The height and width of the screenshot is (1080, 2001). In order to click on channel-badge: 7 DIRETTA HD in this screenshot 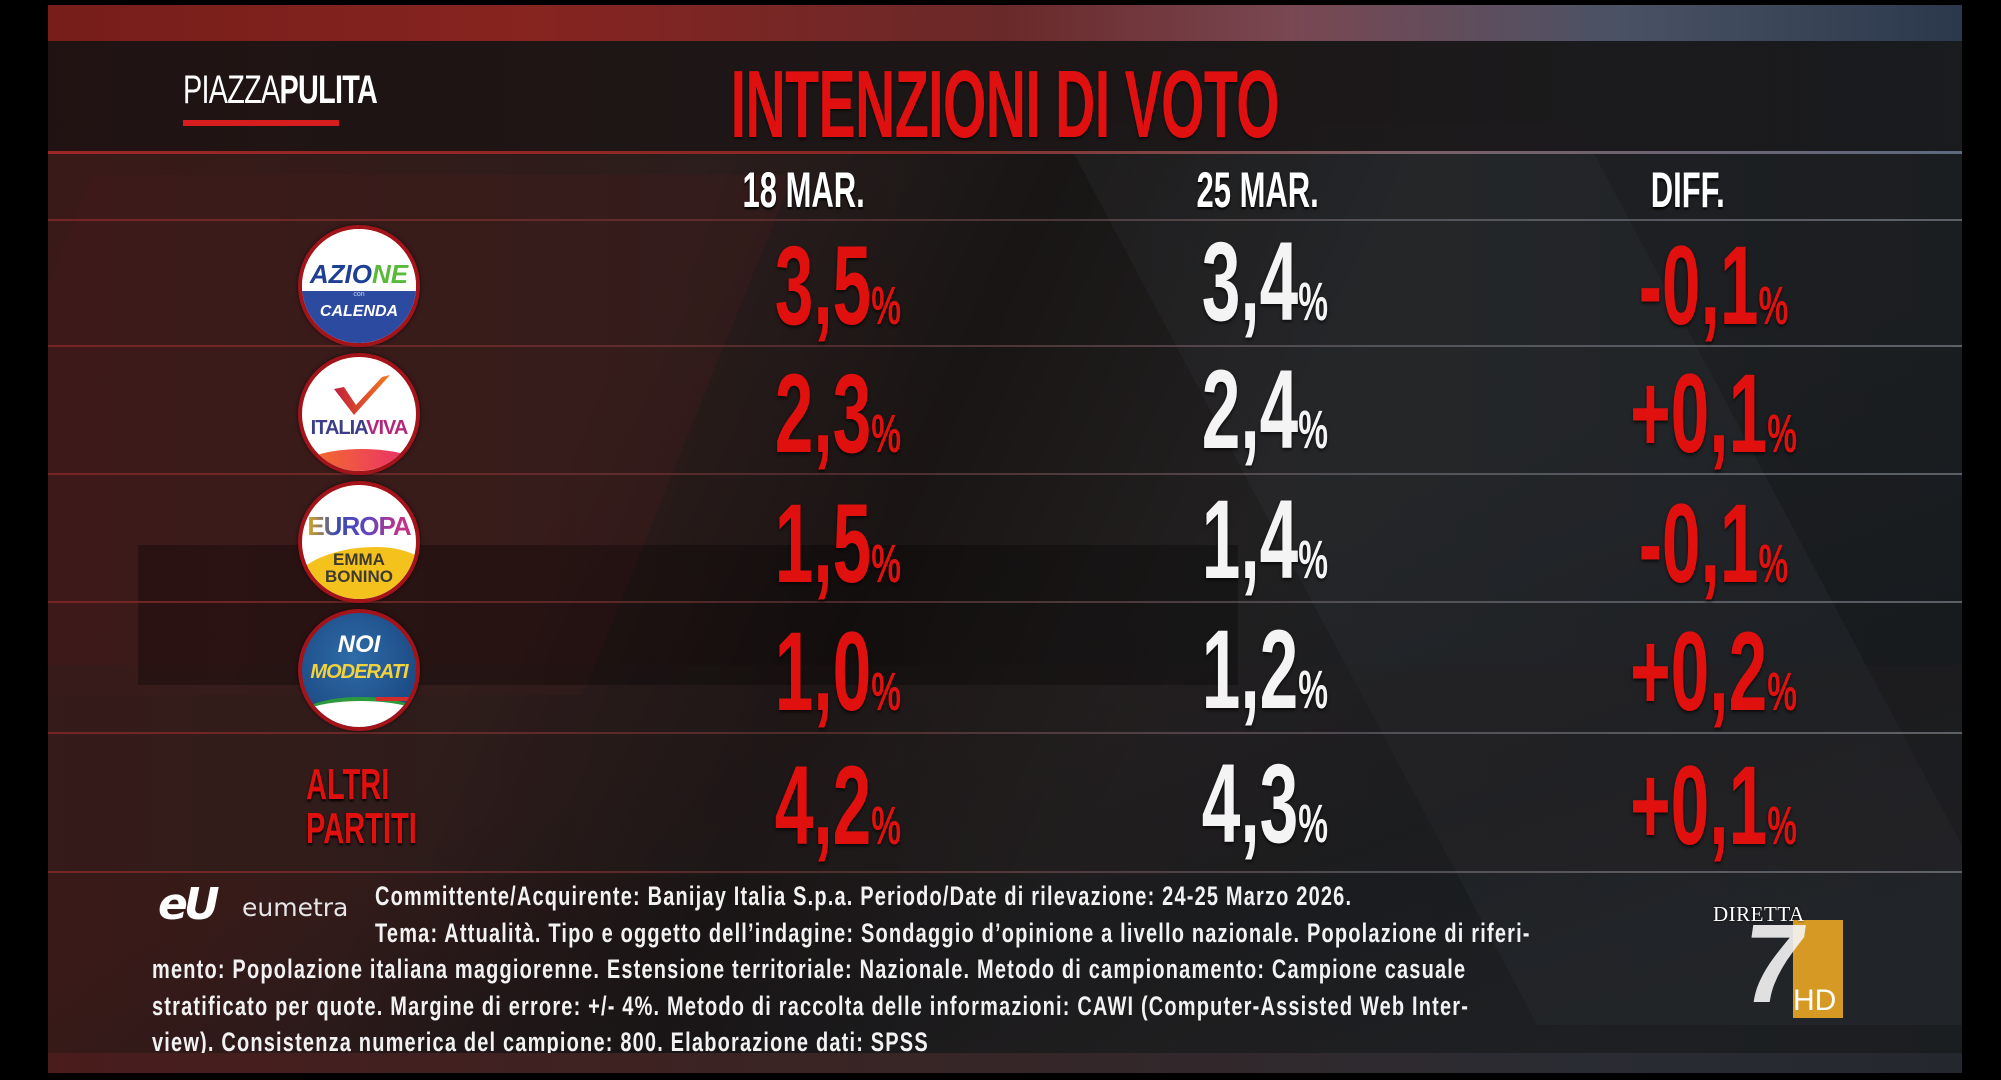, I will do `click(1783, 963)`.